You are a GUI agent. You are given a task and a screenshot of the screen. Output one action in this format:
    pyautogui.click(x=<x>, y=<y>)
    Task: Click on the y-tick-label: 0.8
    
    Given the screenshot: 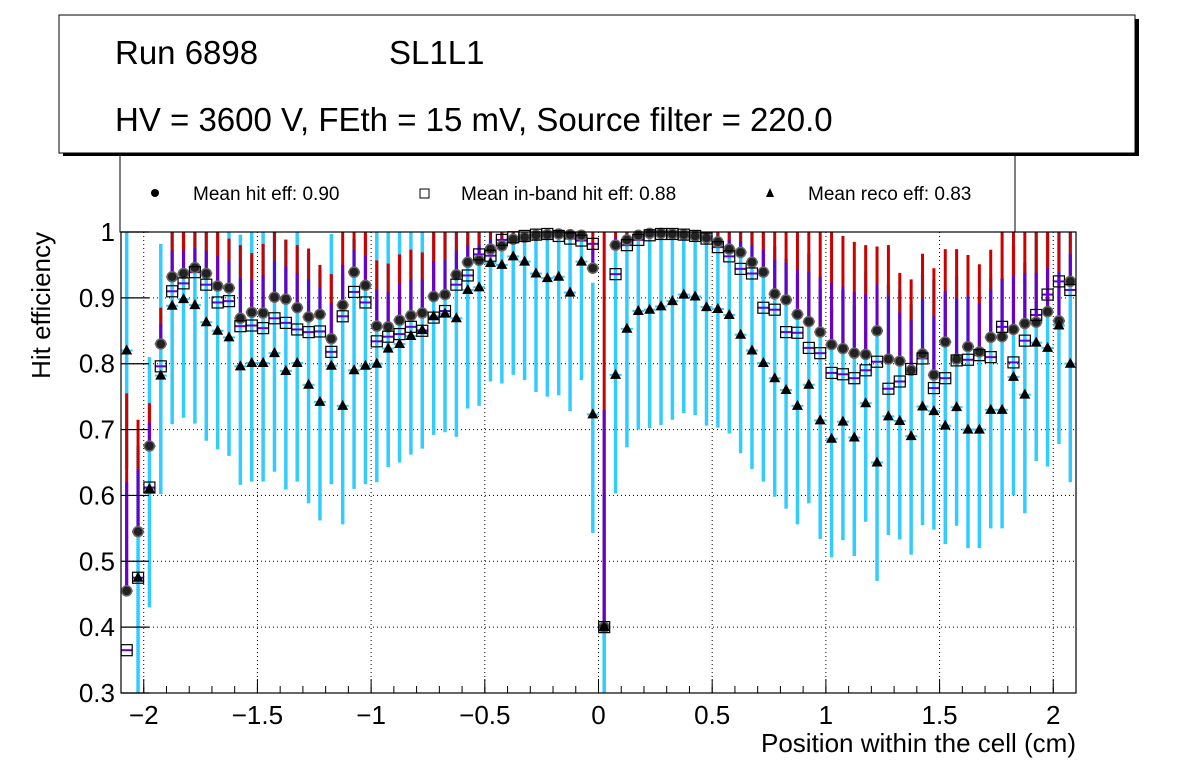 What is the action you would take?
    pyautogui.click(x=97, y=364)
    